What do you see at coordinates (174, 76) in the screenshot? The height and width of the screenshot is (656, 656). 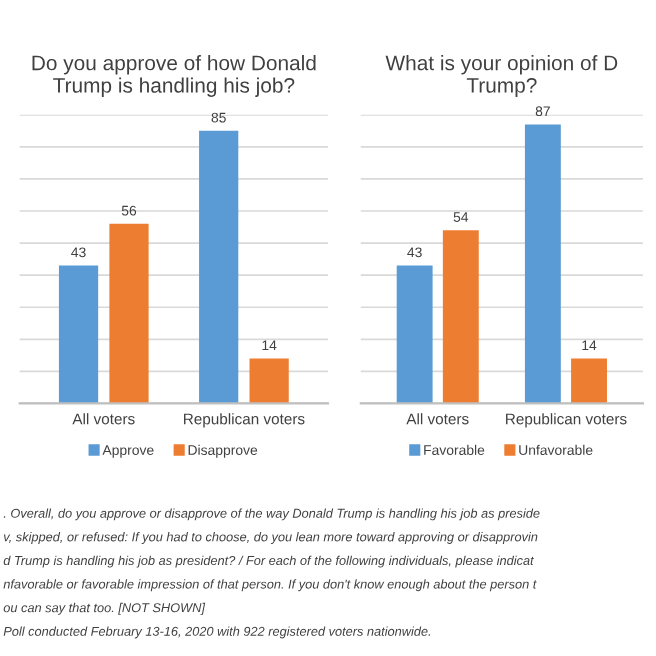 I see `chart-title: Do you approve of how Donald Trump is handling his job?` at bounding box center [174, 76].